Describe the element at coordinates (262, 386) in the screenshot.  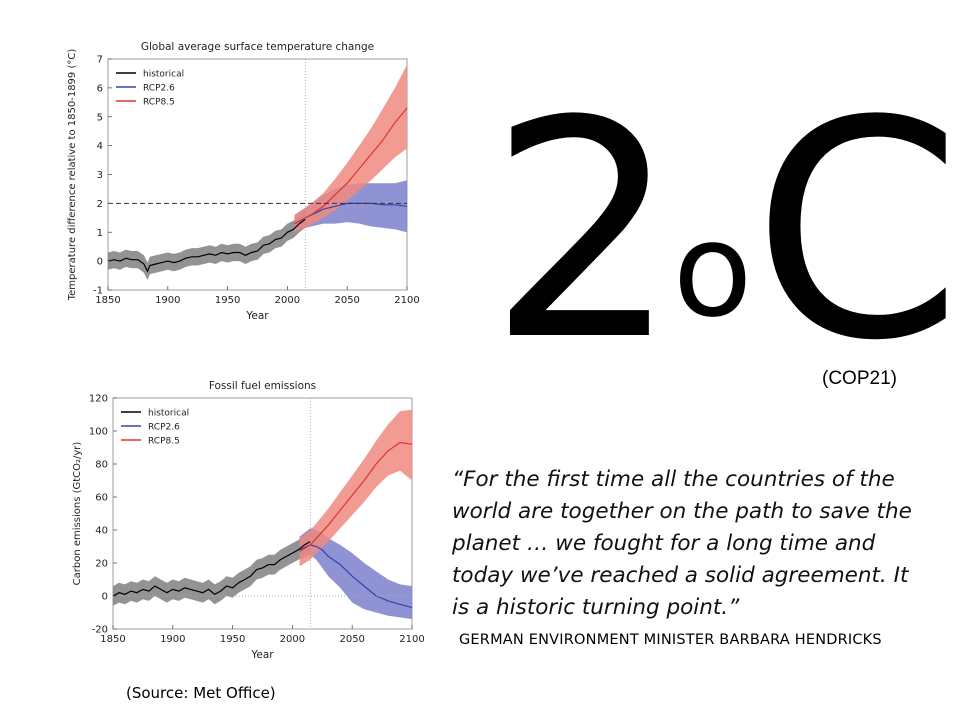
I see `chart-title: Fossil fuel emissions` at that location.